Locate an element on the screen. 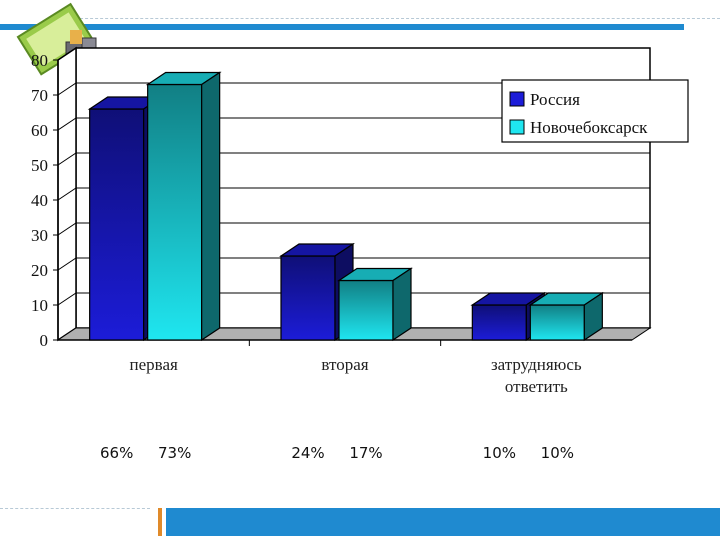 The height and width of the screenshot is (540, 720). bottom-dotted-line is located at coordinates (75, 508).